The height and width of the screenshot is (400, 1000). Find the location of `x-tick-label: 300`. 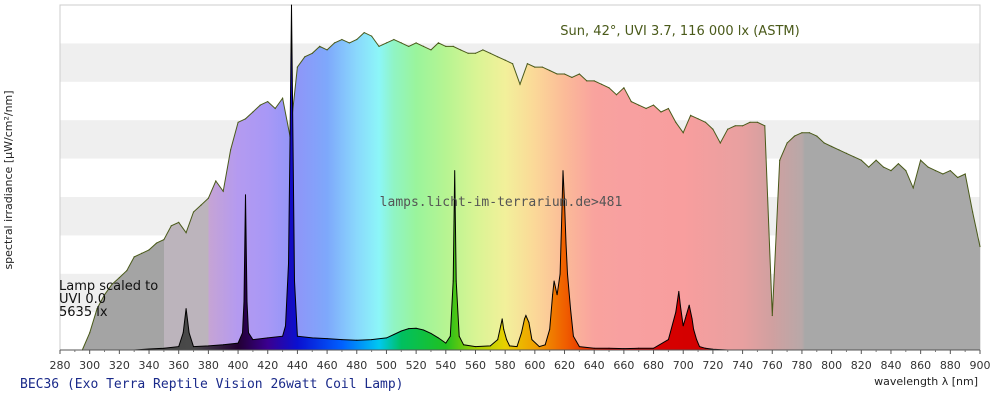

x-tick-label: 300 is located at coordinates (89, 365).